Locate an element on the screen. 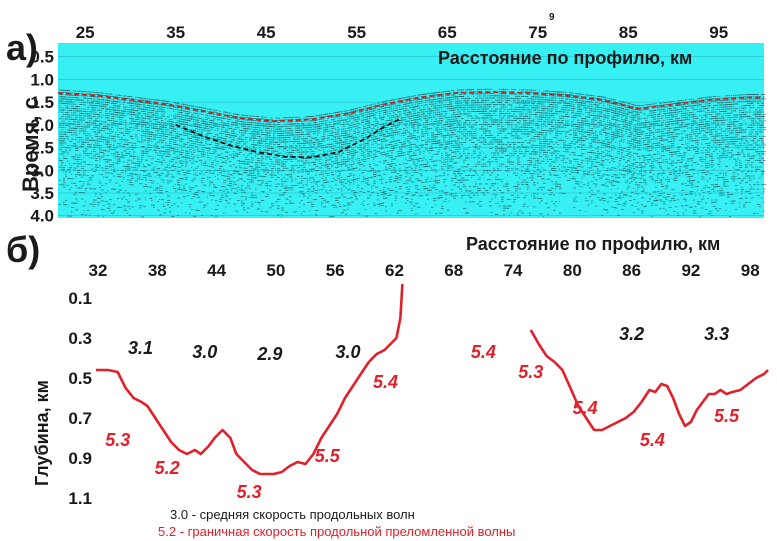 The image size is (777, 541). y-tick-label: 0.3 is located at coordinates (80, 338).